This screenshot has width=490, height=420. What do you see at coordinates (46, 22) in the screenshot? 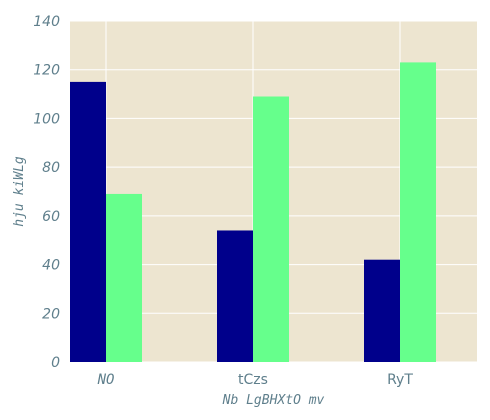
I see `y-tick-label: 140` at bounding box center [46, 22].